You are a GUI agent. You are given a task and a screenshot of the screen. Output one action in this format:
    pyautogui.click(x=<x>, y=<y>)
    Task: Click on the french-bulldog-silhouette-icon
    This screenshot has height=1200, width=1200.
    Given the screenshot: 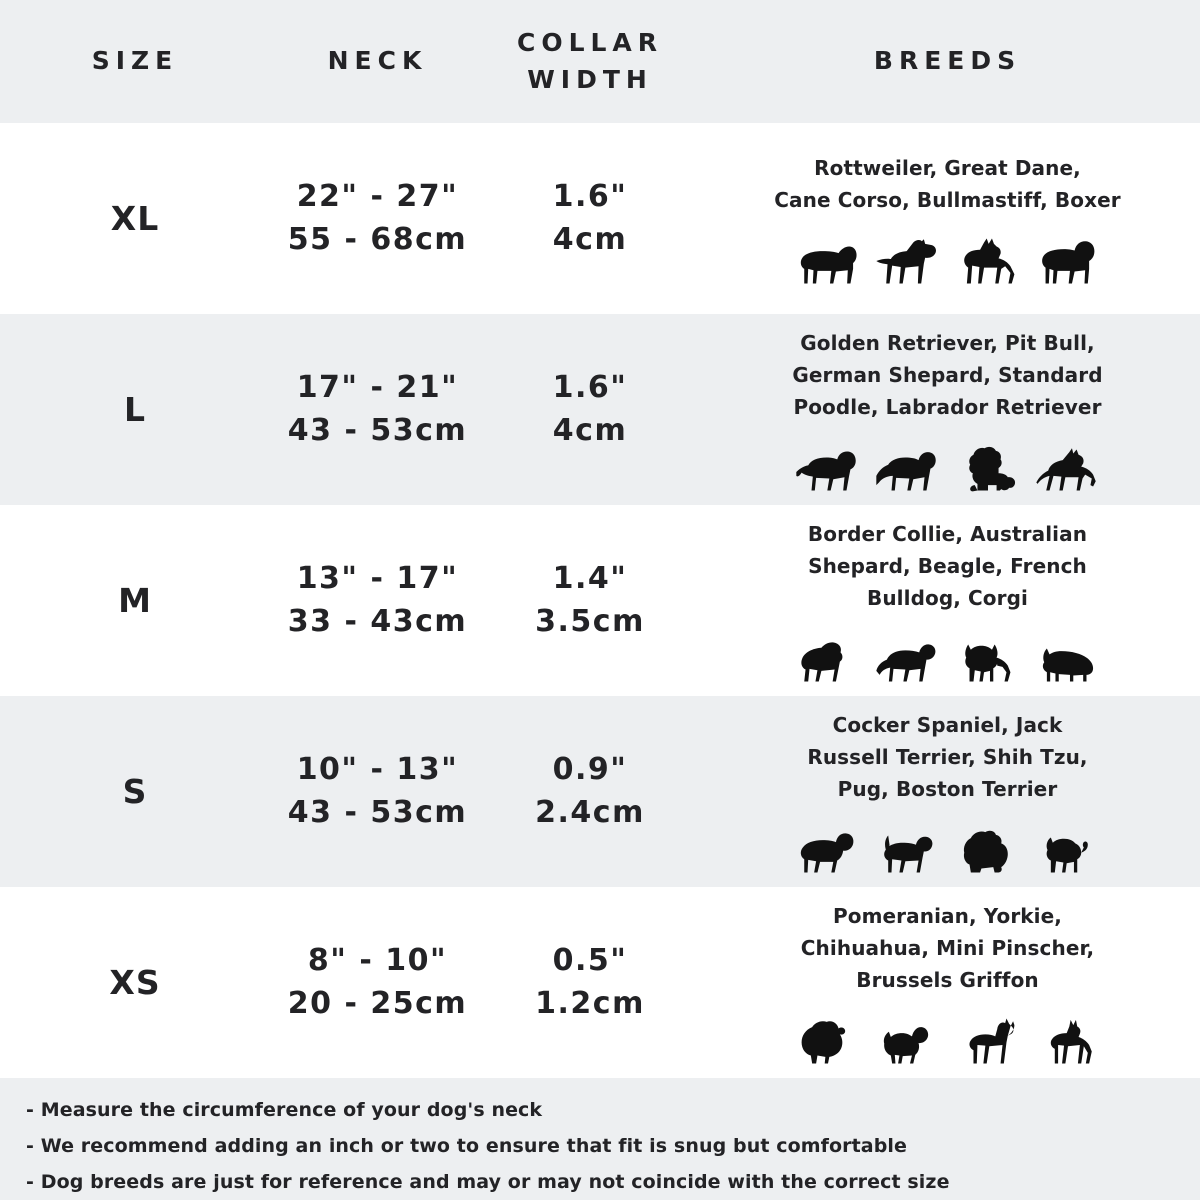 What is the action you would take?
    pyautogui.click(x=987, y=662)
    